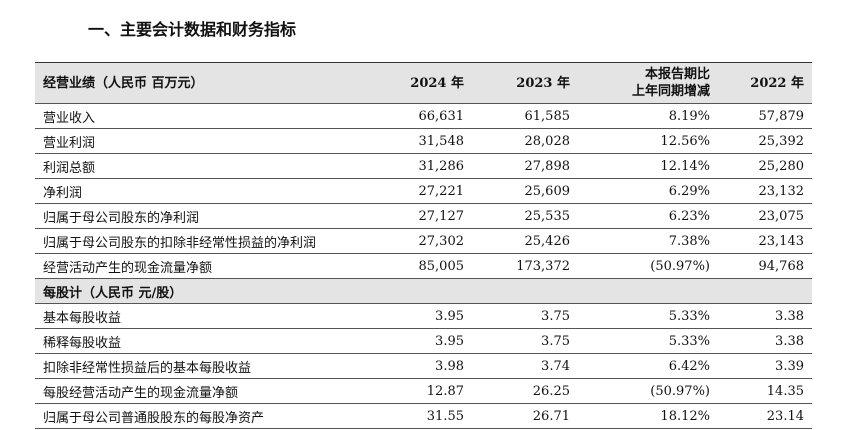 This screenshot has width=851, height=430. What do you see at coordinates (203, 366) in the screenshot?
I see `cell: 扣除非经常性损益后的基本每股收益` at bounding box center [203, 366].